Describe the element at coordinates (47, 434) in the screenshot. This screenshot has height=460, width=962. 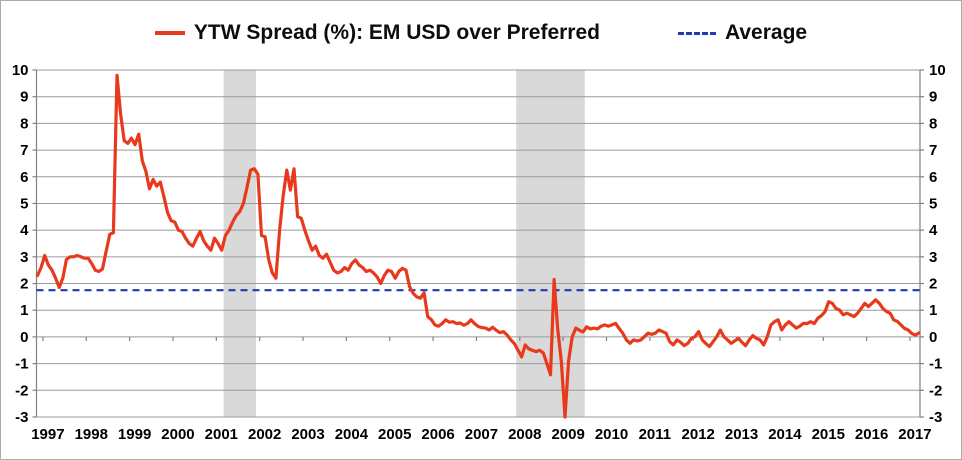
I see `svg-text: 1997` at that location.